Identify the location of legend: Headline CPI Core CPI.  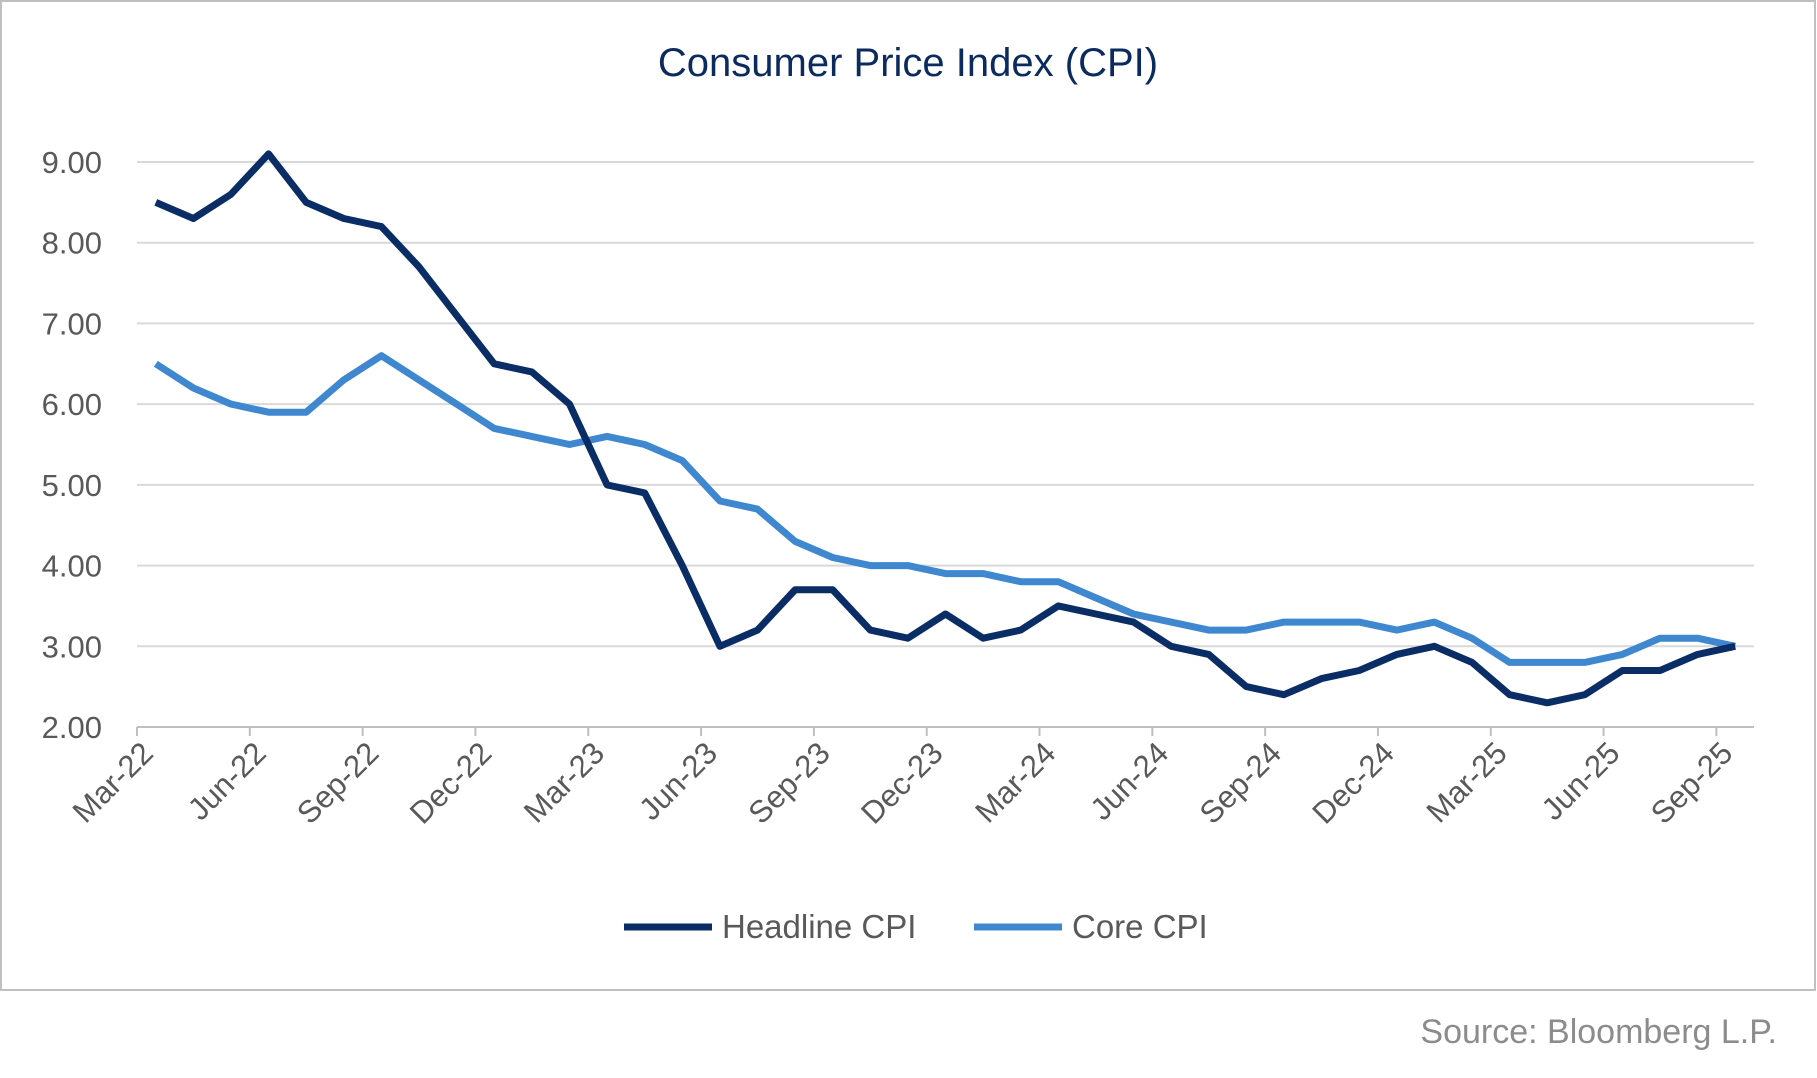
(916, 926).